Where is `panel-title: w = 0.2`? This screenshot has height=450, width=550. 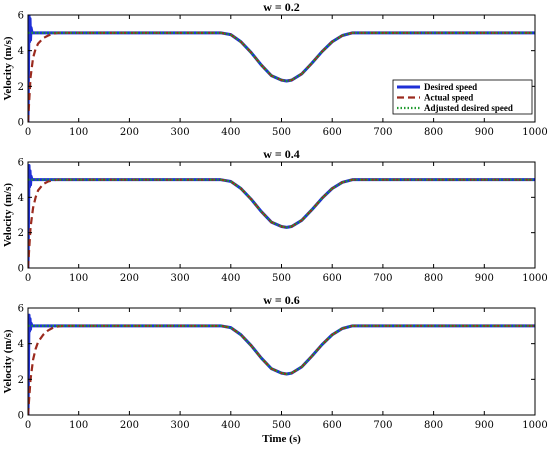
panel-title: w = 0.2 is located at coordinates (281, 7).